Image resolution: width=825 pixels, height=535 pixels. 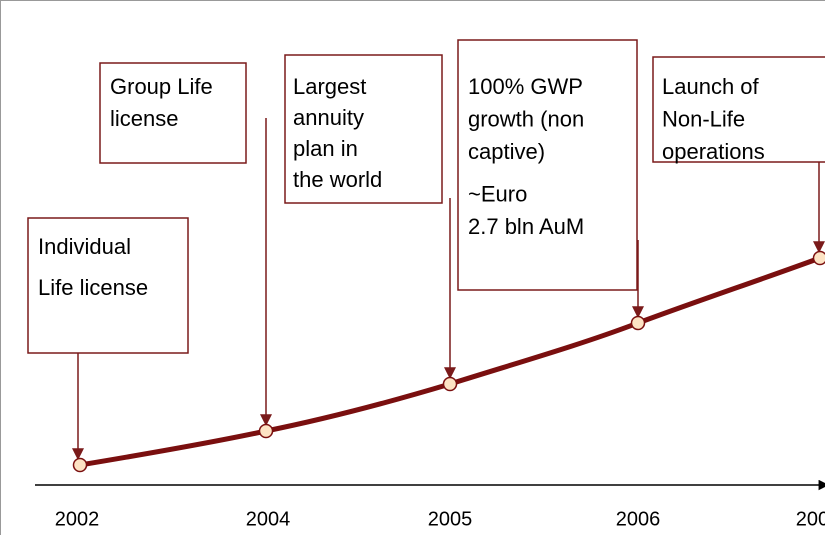 I want to click on milestone-text: Life license, so click(x=93, y=287).